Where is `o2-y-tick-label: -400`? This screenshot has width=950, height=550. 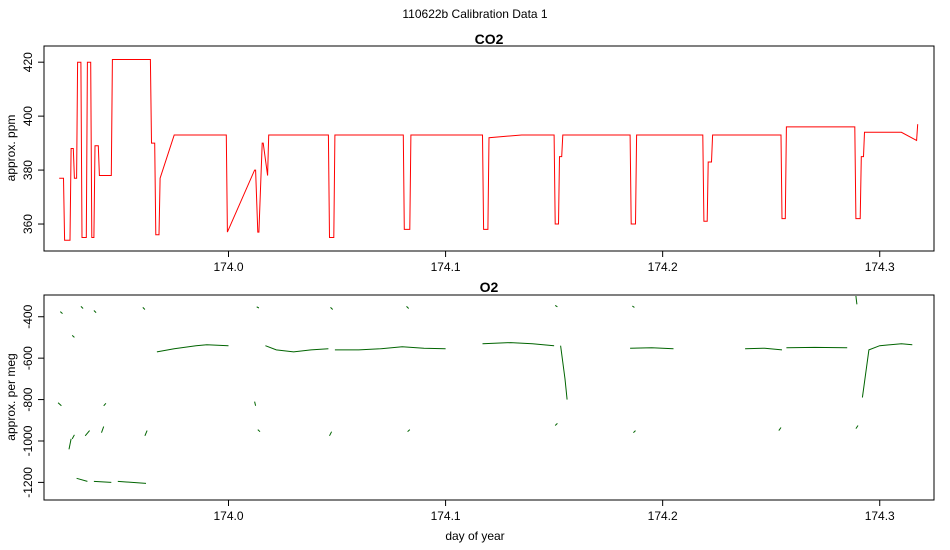
o2-y-tick-label: -400 is located at coordinates (28, 316).